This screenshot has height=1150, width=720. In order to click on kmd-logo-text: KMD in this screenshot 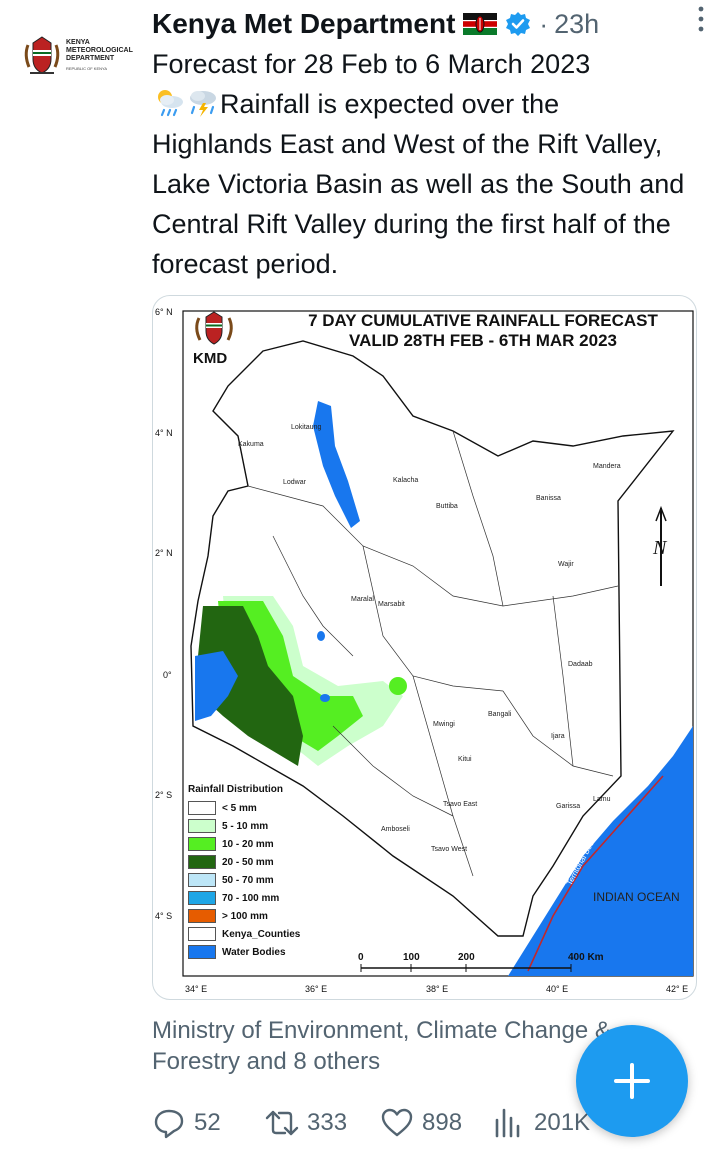, I will do `click(210, 358)`.